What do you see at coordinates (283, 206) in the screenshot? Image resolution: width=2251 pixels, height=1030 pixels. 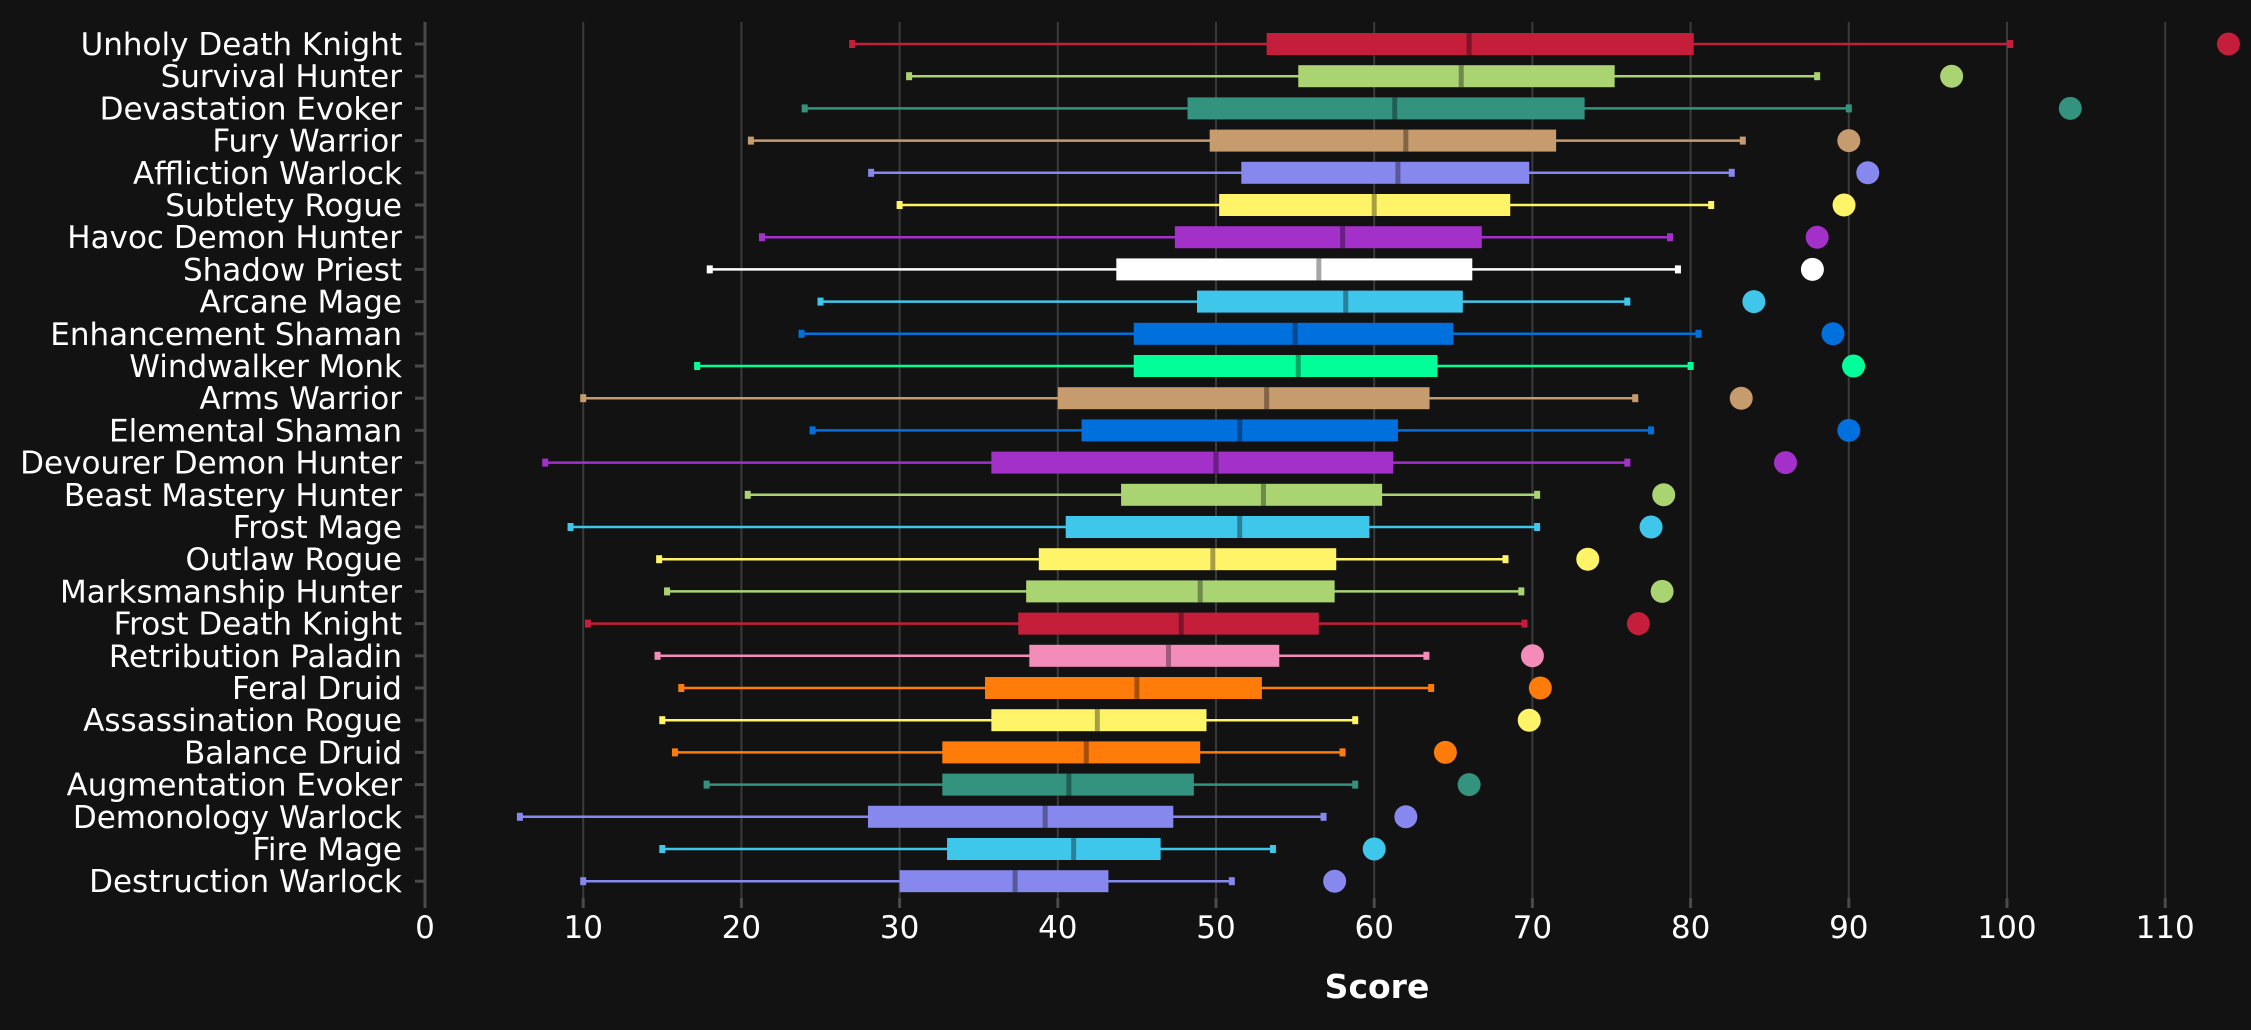 I see `category-label: Subtlety Rogue` at bounding box center [283, 206].